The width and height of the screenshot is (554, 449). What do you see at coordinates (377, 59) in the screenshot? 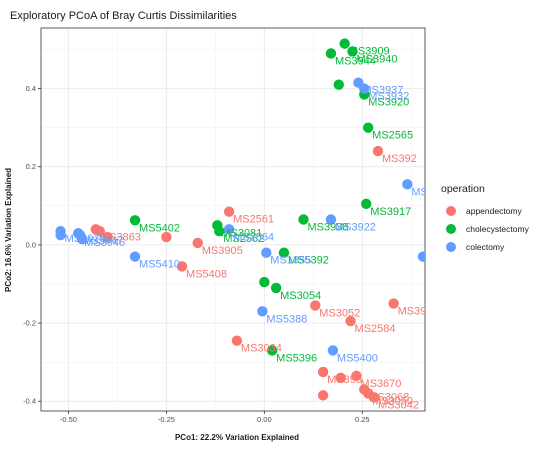
I see `cholecystectomy-point-label: MS3940` at bounding box center [377, 59].